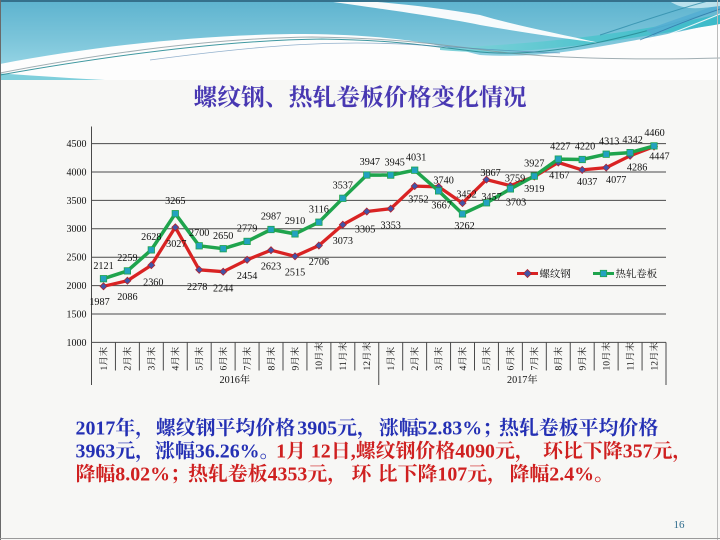 The image size is (720, 540). I want to click on svg-text: 4077, so click(616, 180).